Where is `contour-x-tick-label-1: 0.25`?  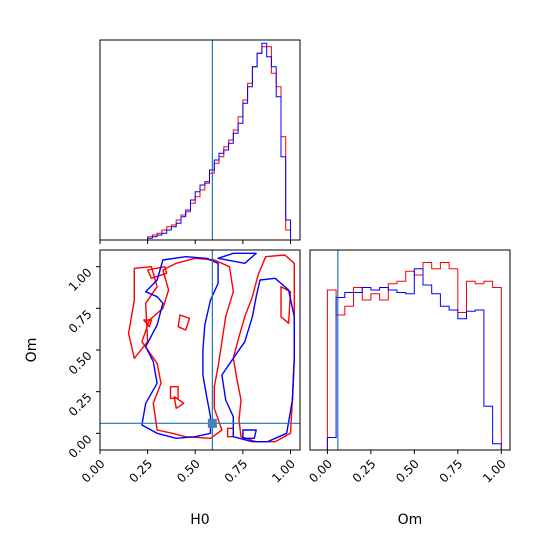 contour-x-tick-label-1: 0.25 is located at coordinates (140, 471).